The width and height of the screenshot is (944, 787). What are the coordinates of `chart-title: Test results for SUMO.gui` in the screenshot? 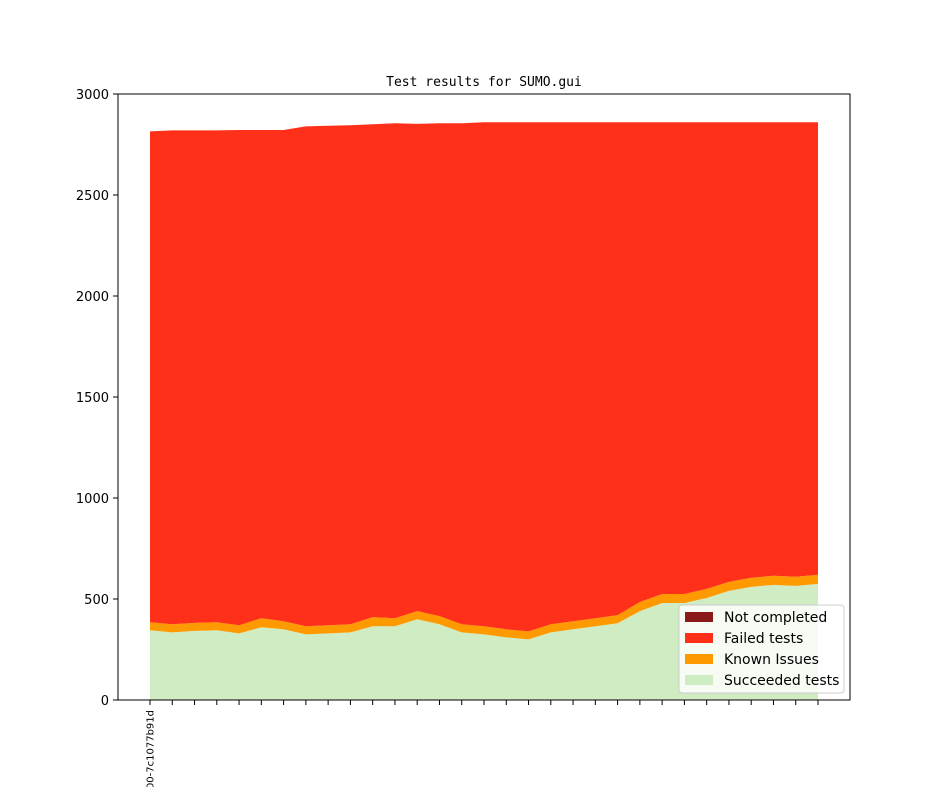 It's located at (484, 82).